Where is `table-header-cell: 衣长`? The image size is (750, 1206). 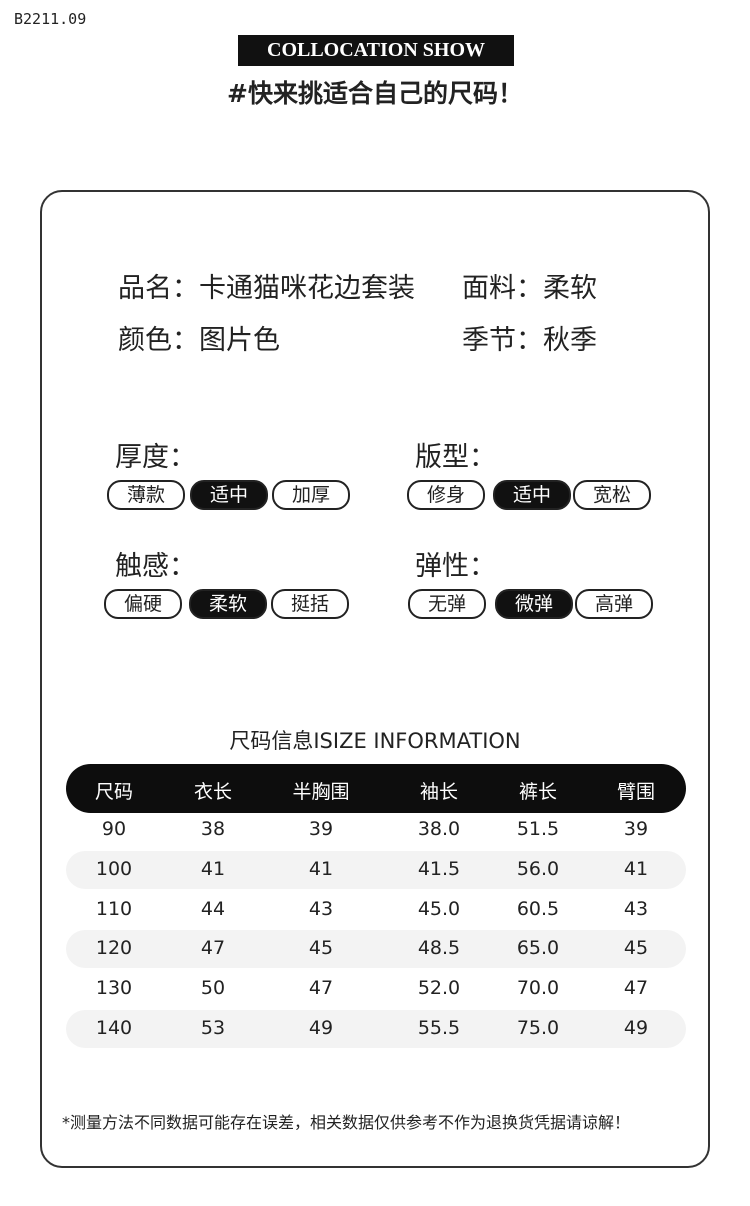 table-header-cell: 衣长 is located at coordinates (212, 792).